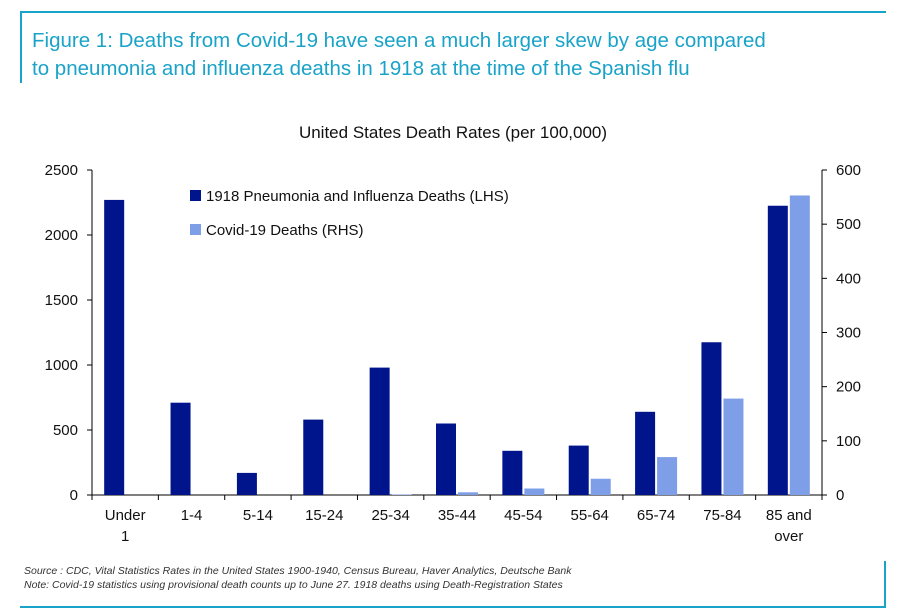 This screenshot has height=616, width=906. Describe the element at coordinates (65, 430) in the screenshot. I see `left-axis-tick-label: 500` at that location.